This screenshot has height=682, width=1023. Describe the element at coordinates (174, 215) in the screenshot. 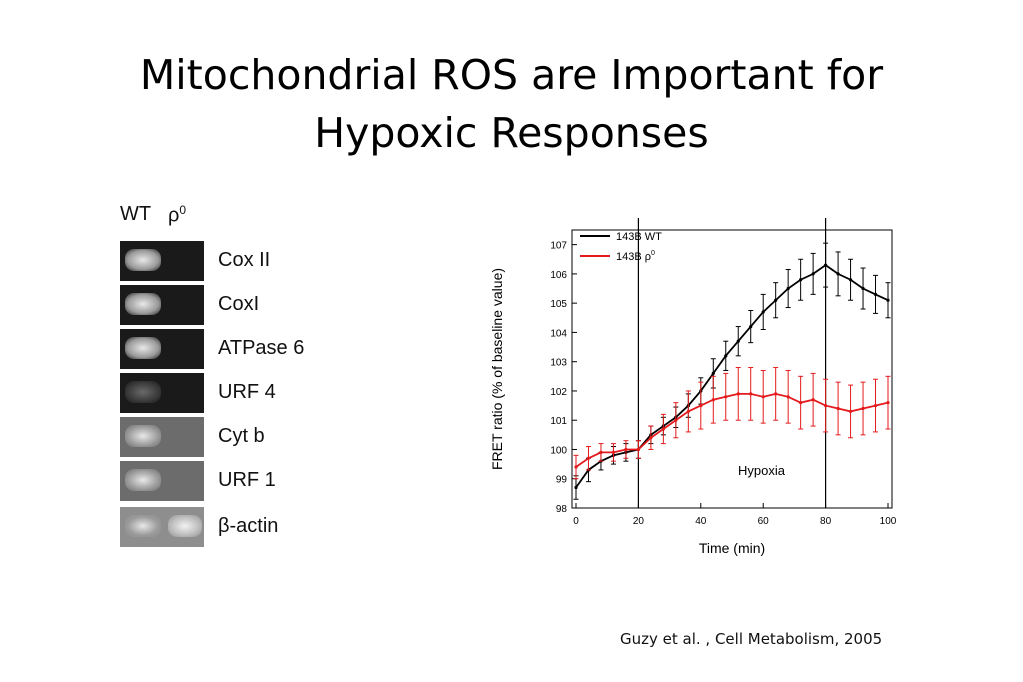

I see `gel-column-rho-symbol: ρ` at that location.